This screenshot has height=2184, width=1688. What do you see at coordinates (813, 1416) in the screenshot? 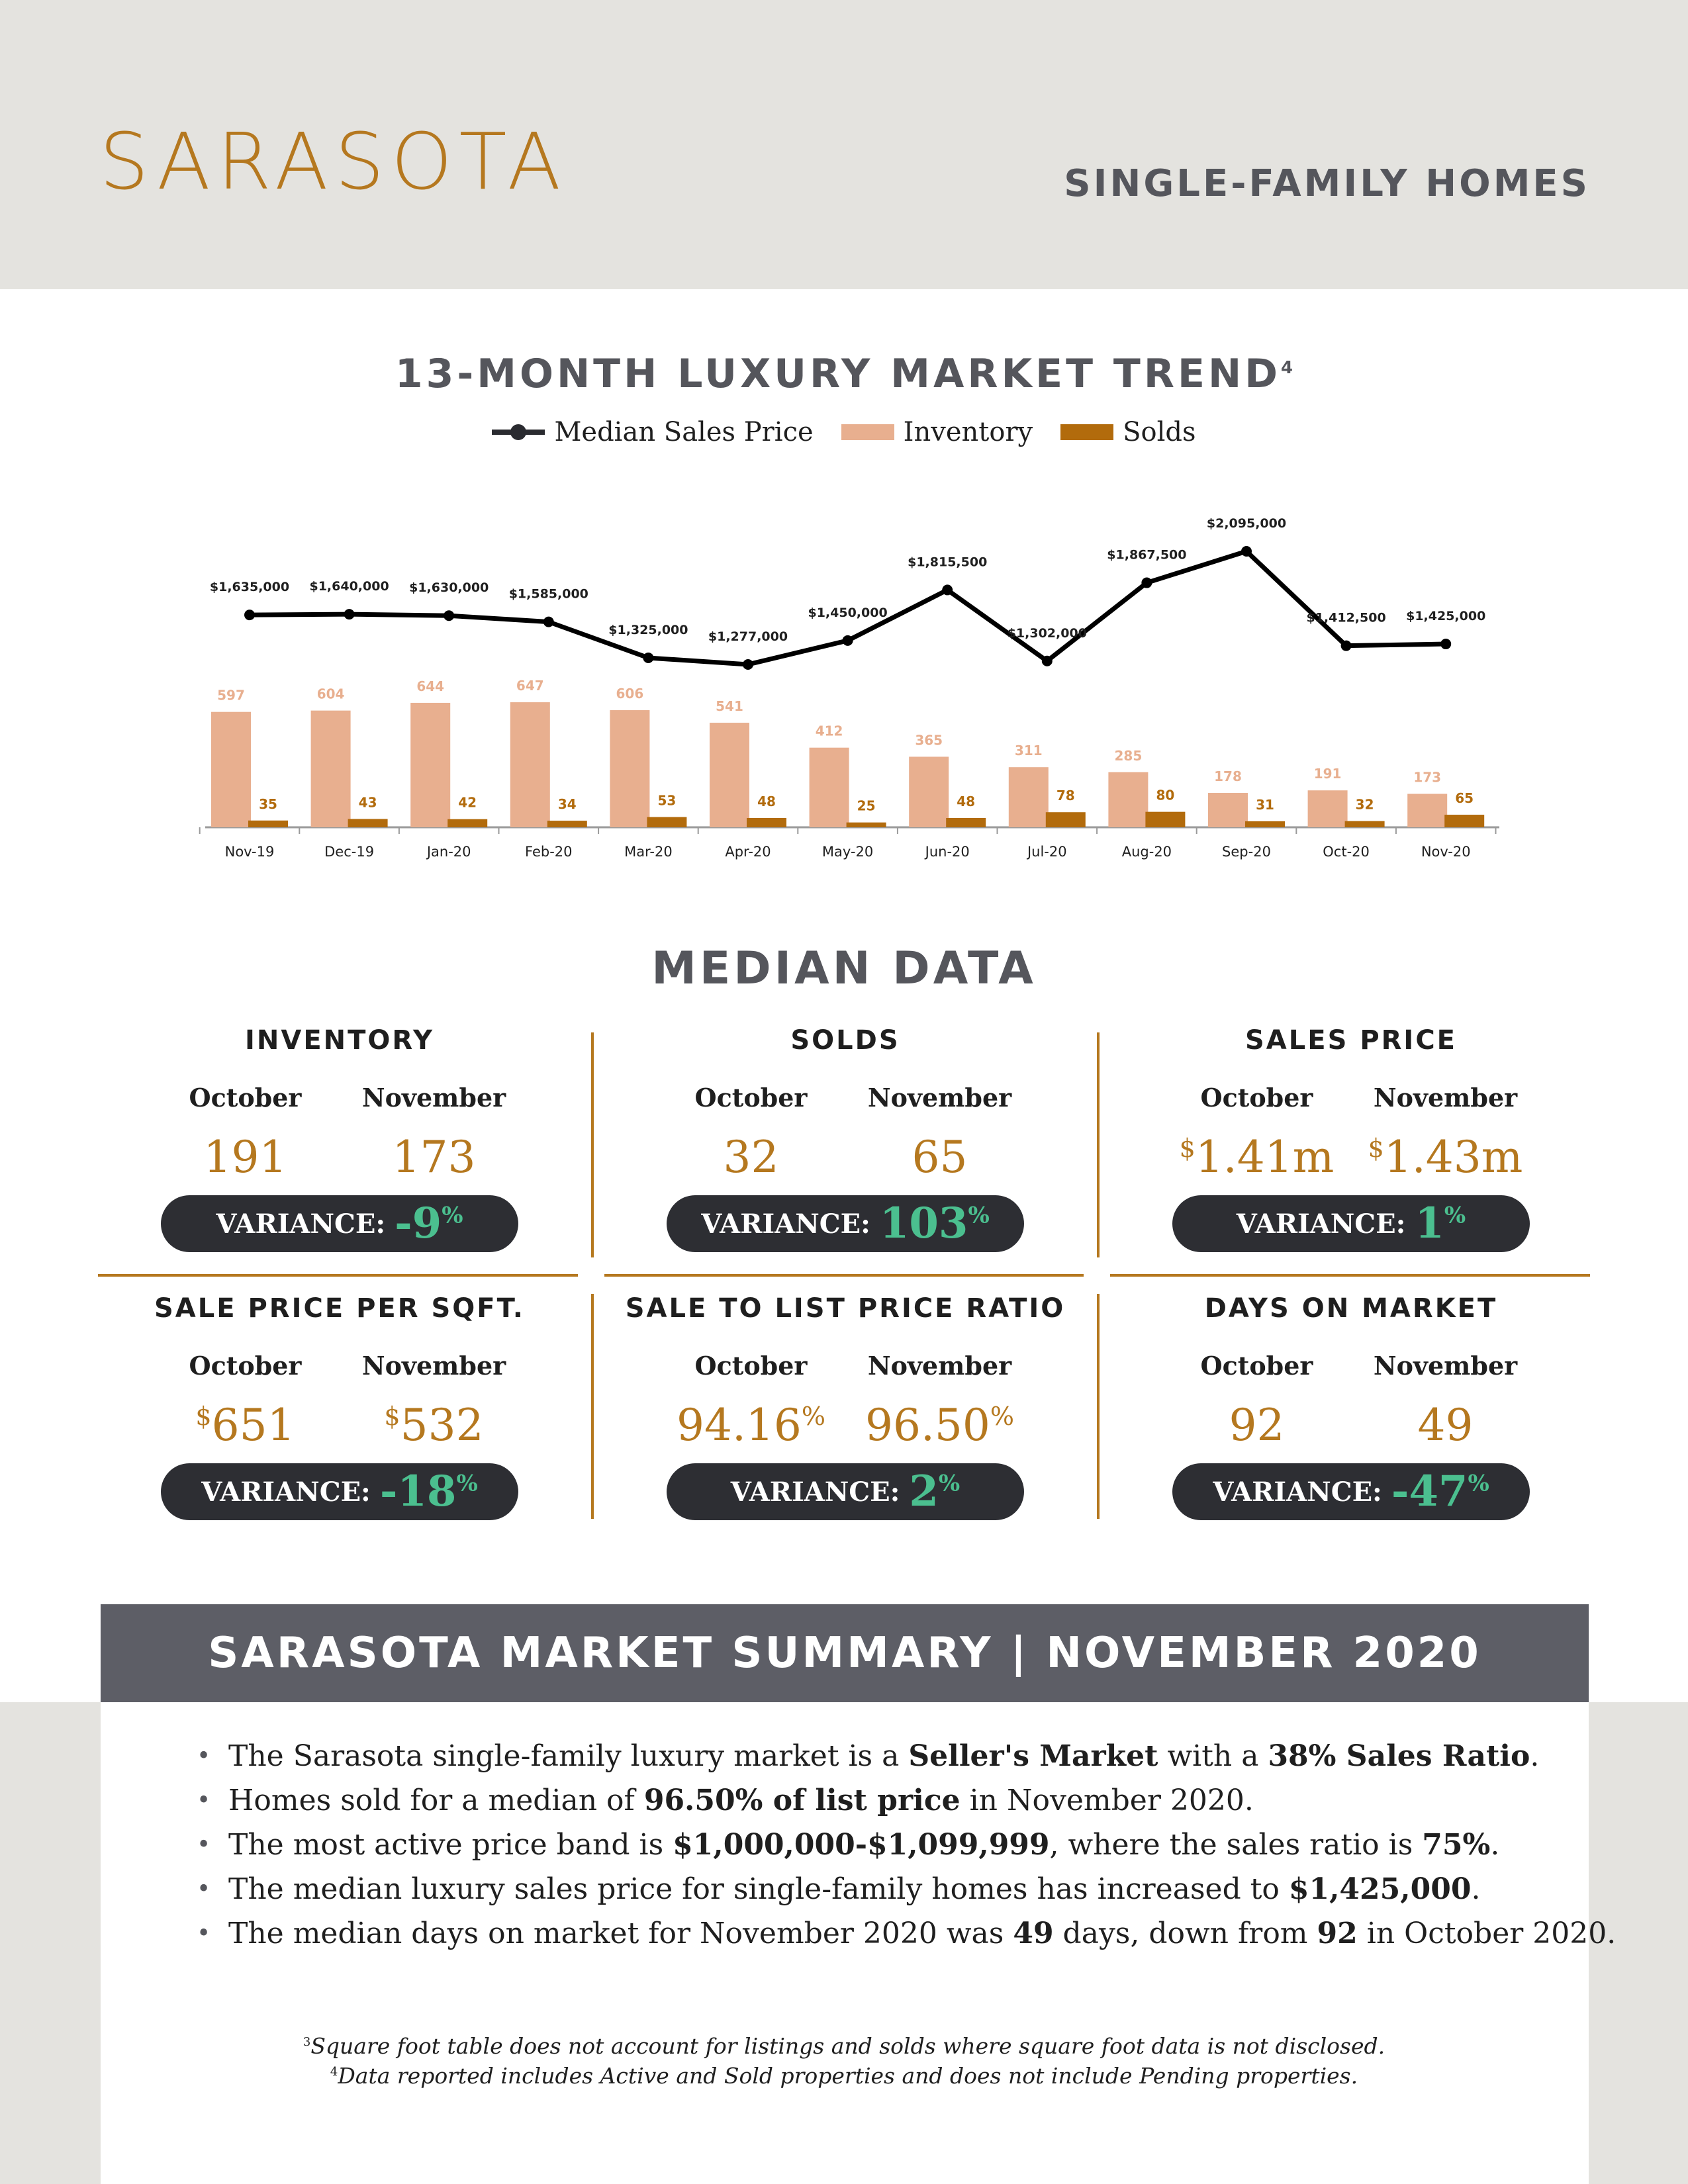
I see `value-suffix: %` at bounding box center [813, 1416].